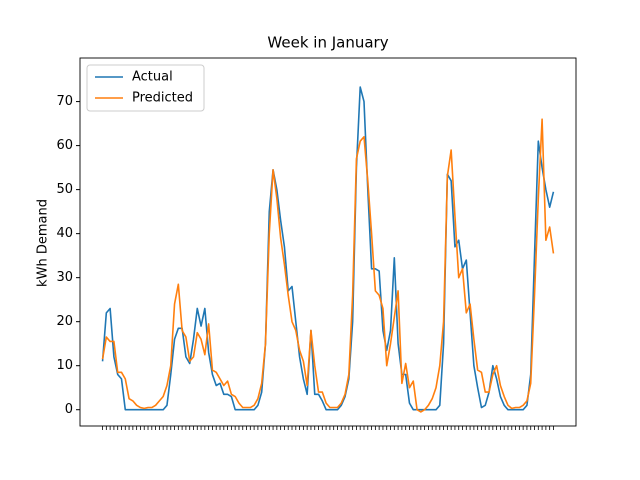 The height and width of the screenshot is (480, 640). What do you see at coordinates (162, 98) in the screenshot?
I see `legend-label: Predicted` at bounding box center [162, 98].